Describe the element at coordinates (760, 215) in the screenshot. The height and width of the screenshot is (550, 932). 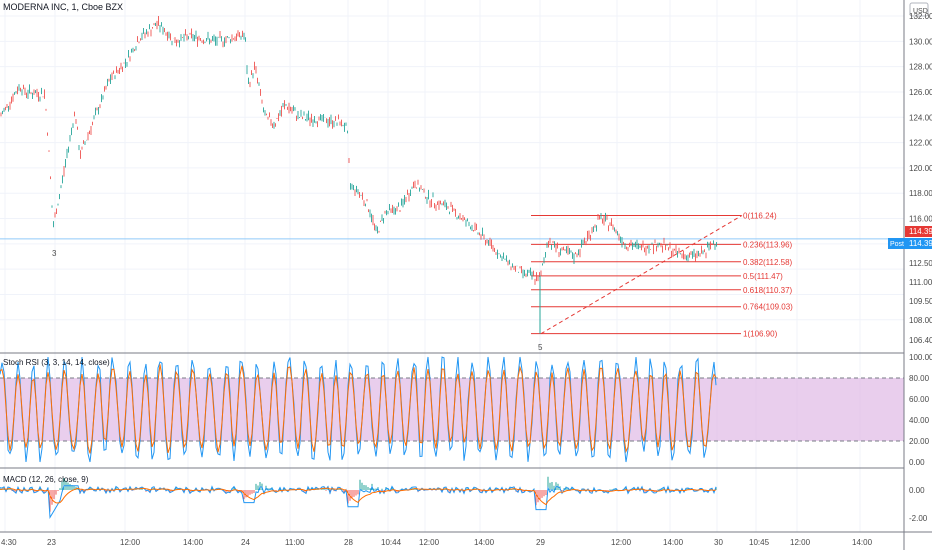
I see `fib-level-label: 0(116.24)` at that location.